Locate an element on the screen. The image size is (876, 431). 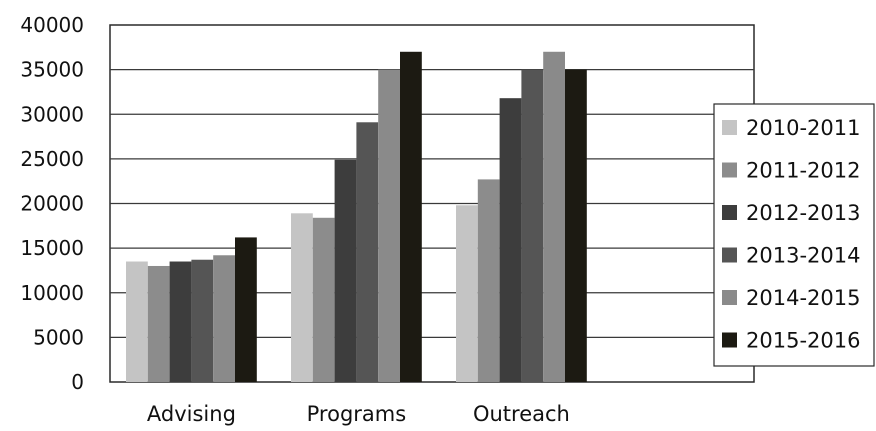
y-tick-label: 0 is located at coordinates (77, 382).